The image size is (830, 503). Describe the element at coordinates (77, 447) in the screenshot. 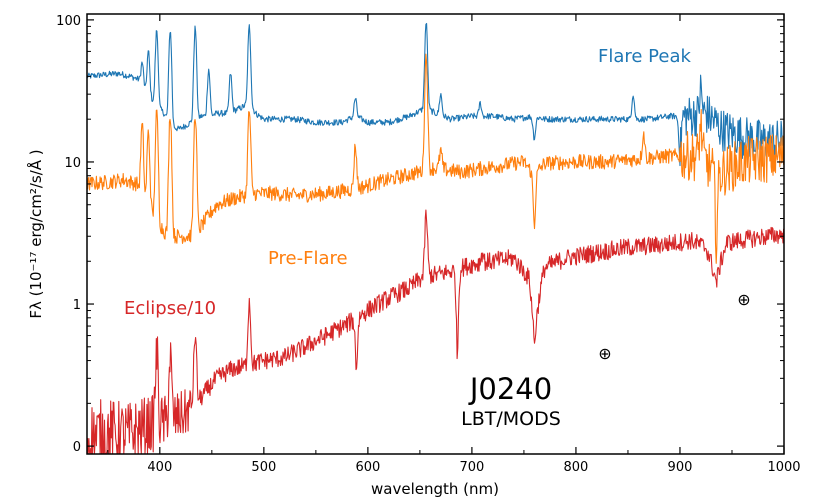

I see `y-tick-label-0: 0` at that location.